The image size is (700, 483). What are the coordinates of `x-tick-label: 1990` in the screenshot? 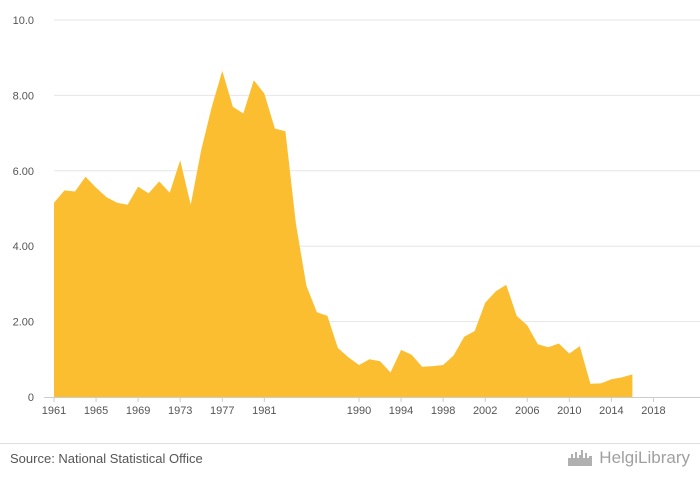 It's located at (359, 411).